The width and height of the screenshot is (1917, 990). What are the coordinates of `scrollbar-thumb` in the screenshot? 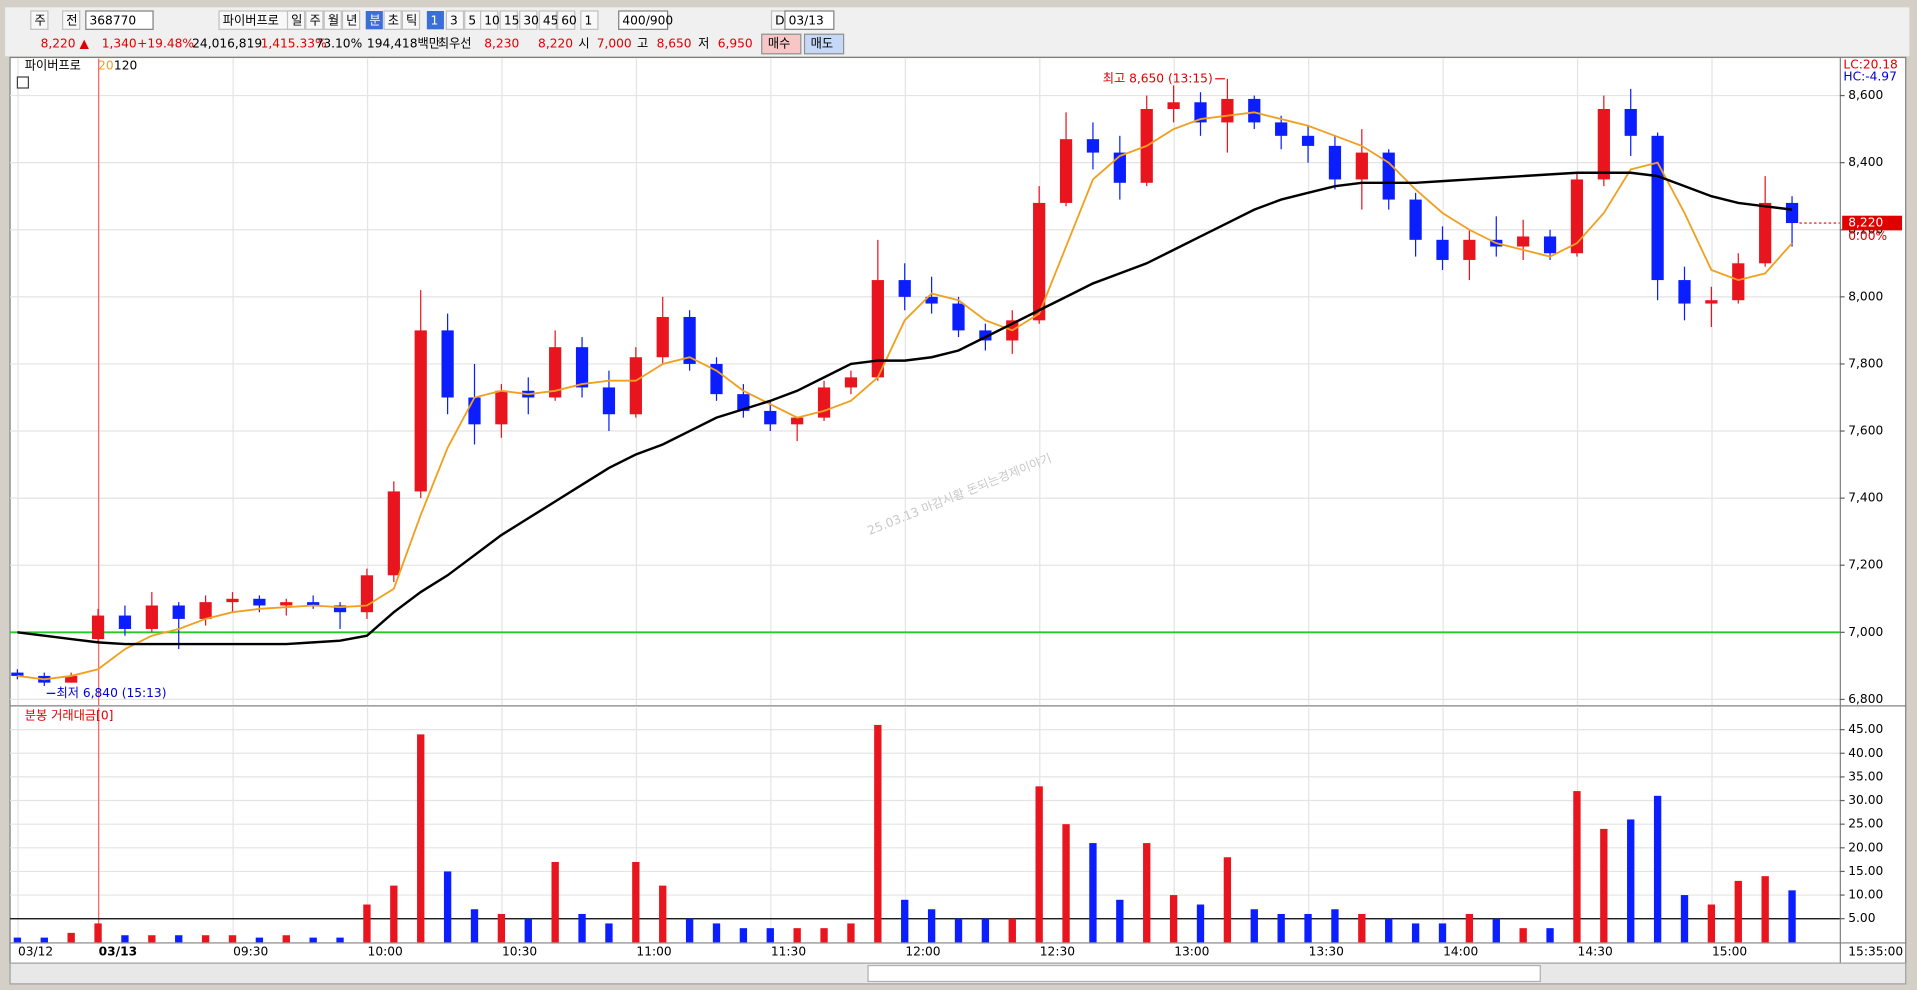 It's located at (1204, 973).